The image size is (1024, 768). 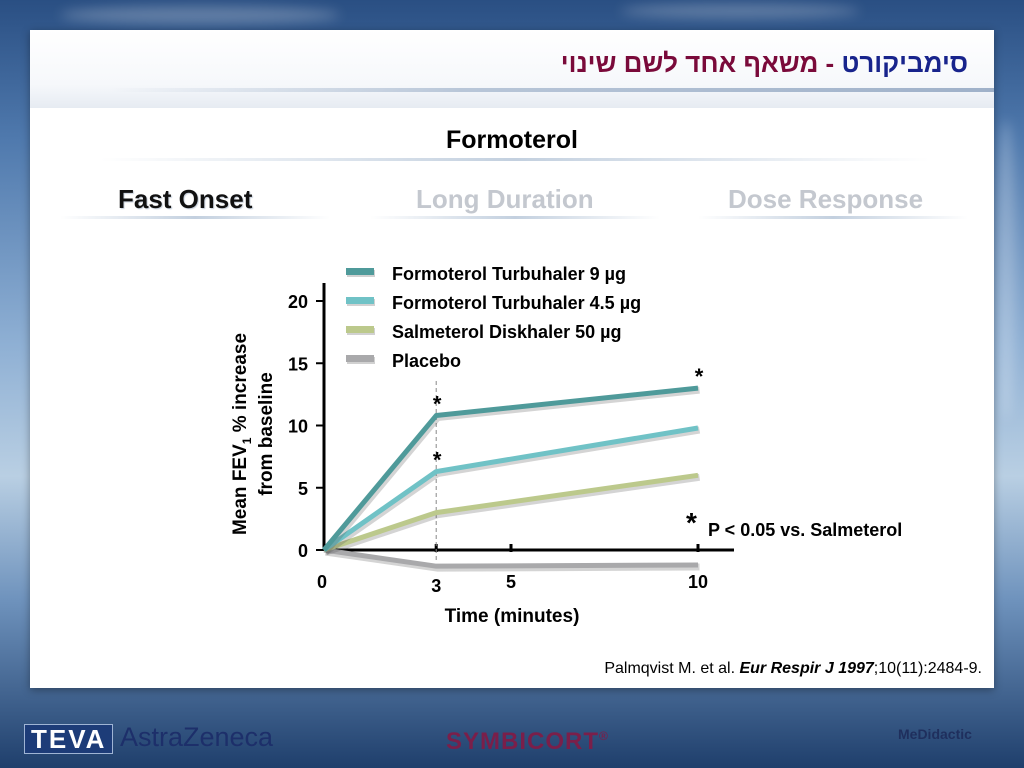 What do you see at coordinates (805, 530) in the screenshot?
I see `footnote-text: P < 0.05 vs. Salmeterol` at bounding box center [805, 530].